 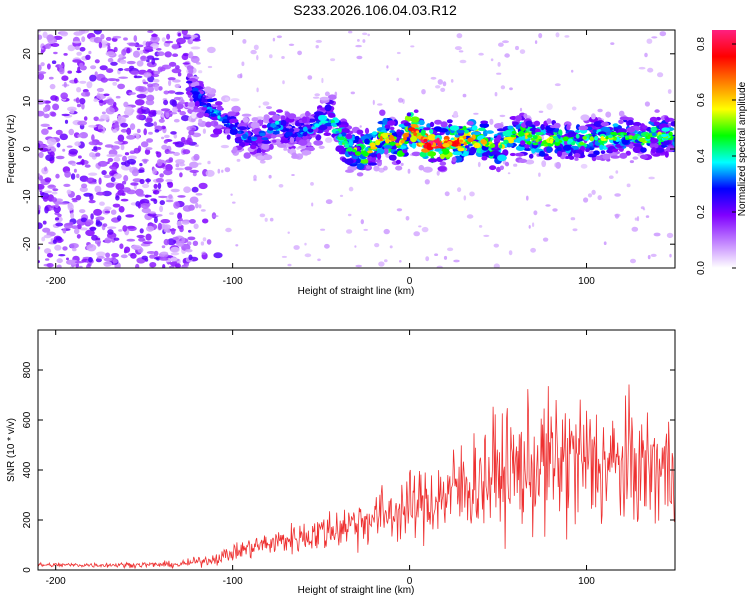 I want to click on snr-x-tick-label: -100, so click(x=233, y=581).